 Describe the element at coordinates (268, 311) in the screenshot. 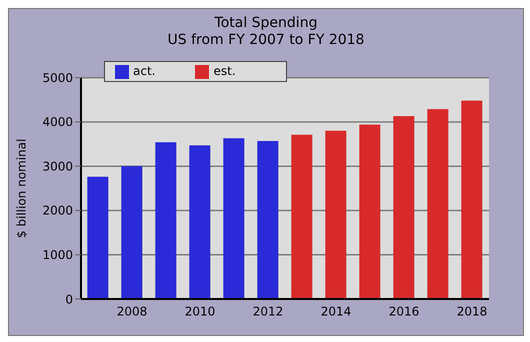

I see `x-tick-label: 2012` at that location.